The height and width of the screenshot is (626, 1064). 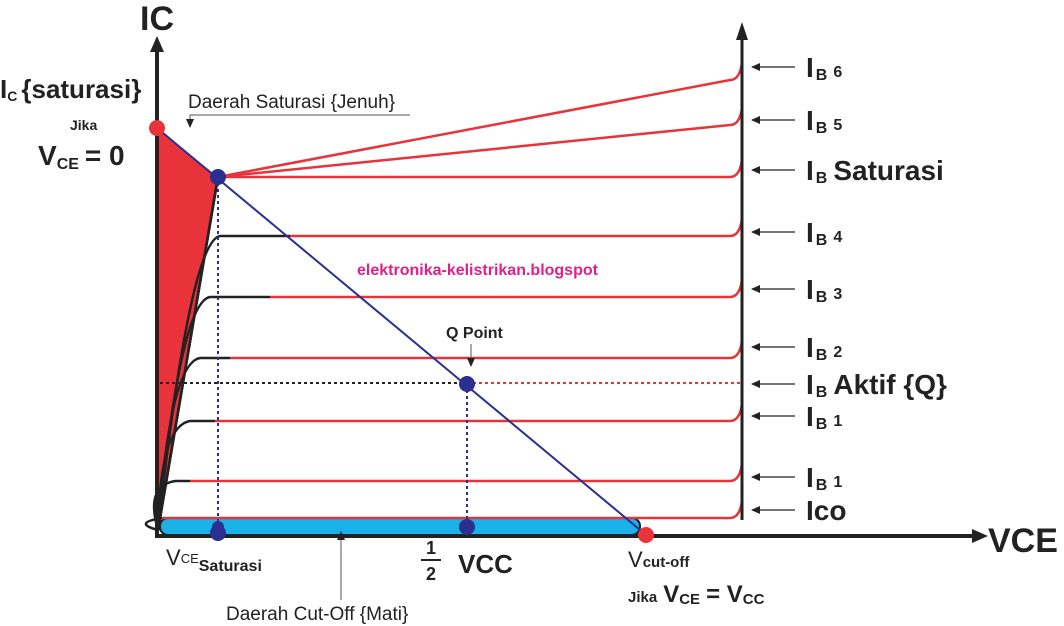 I want to click on jika-top-label: Jika, so click(x=83, y=125).